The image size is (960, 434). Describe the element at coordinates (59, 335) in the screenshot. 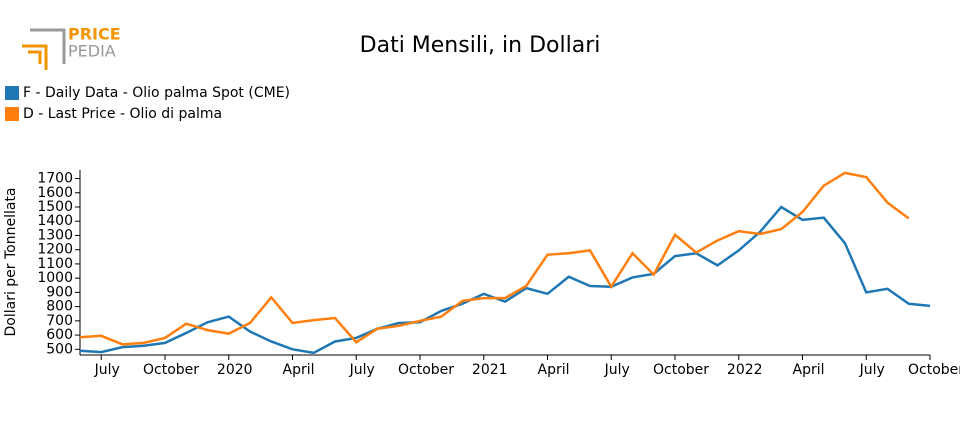

I see `y-tick-label: 600` at that location.